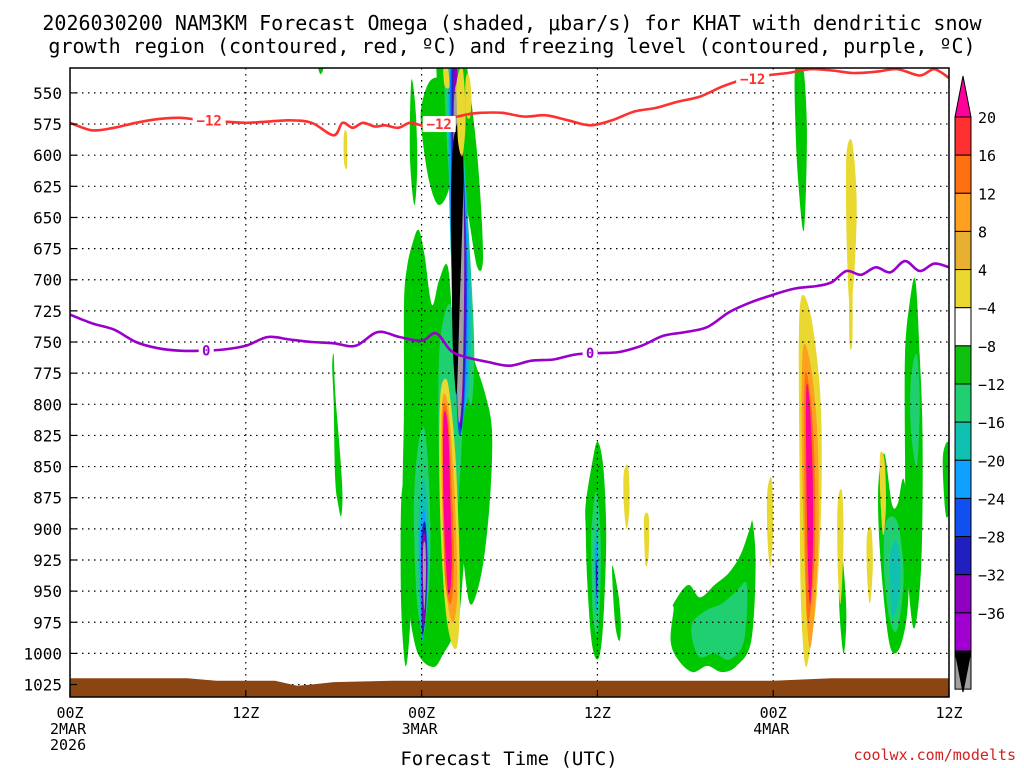  What do you see at coordinates (991, 423) in the screenshot?
I see `colorbar-tick-label: −16` at bounding box center [991, 423].